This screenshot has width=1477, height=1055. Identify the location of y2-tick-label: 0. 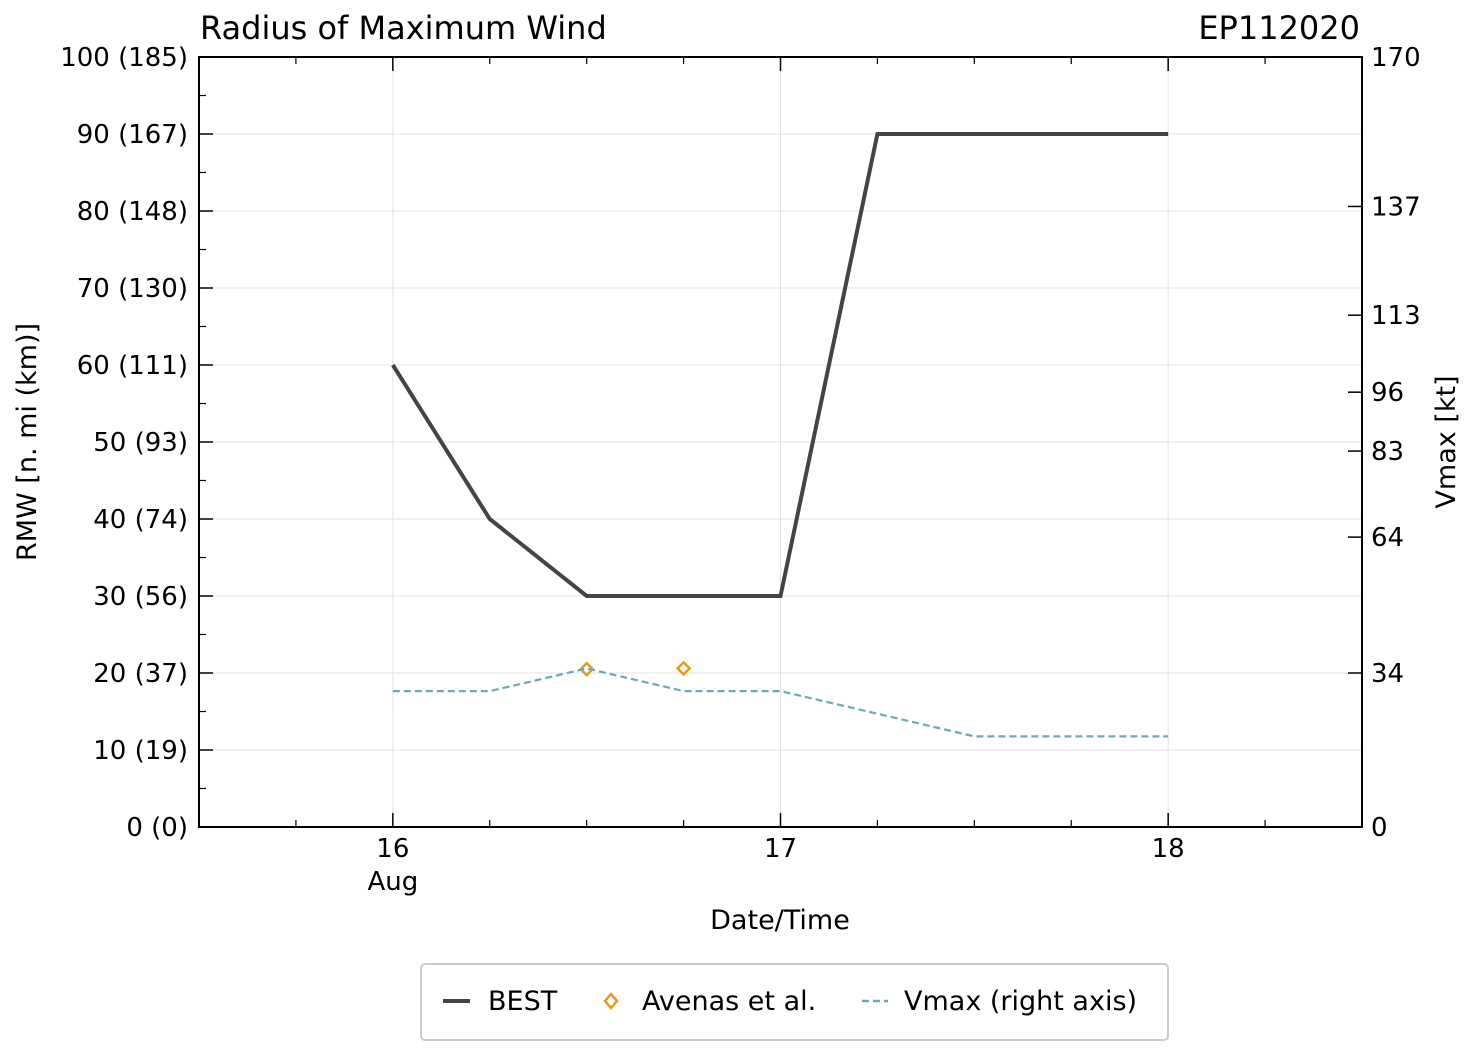
(1379, 828).